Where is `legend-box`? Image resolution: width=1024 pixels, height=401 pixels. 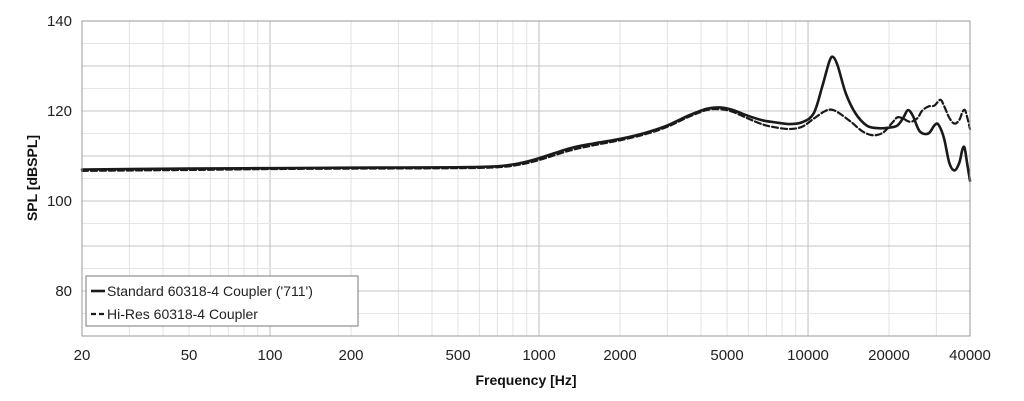 legend-box is located at coordinates (222, 301).